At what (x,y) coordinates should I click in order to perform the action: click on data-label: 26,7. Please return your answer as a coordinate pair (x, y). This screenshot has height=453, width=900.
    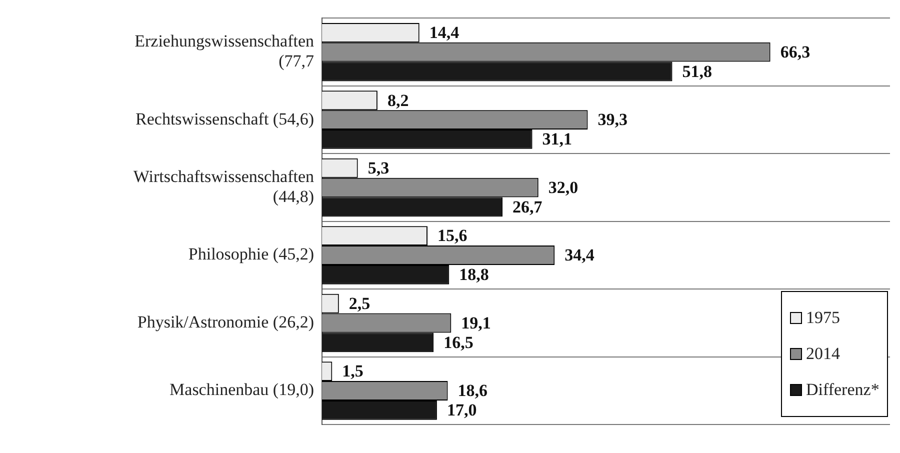
    Looking at the image, I should click on (527, 206).